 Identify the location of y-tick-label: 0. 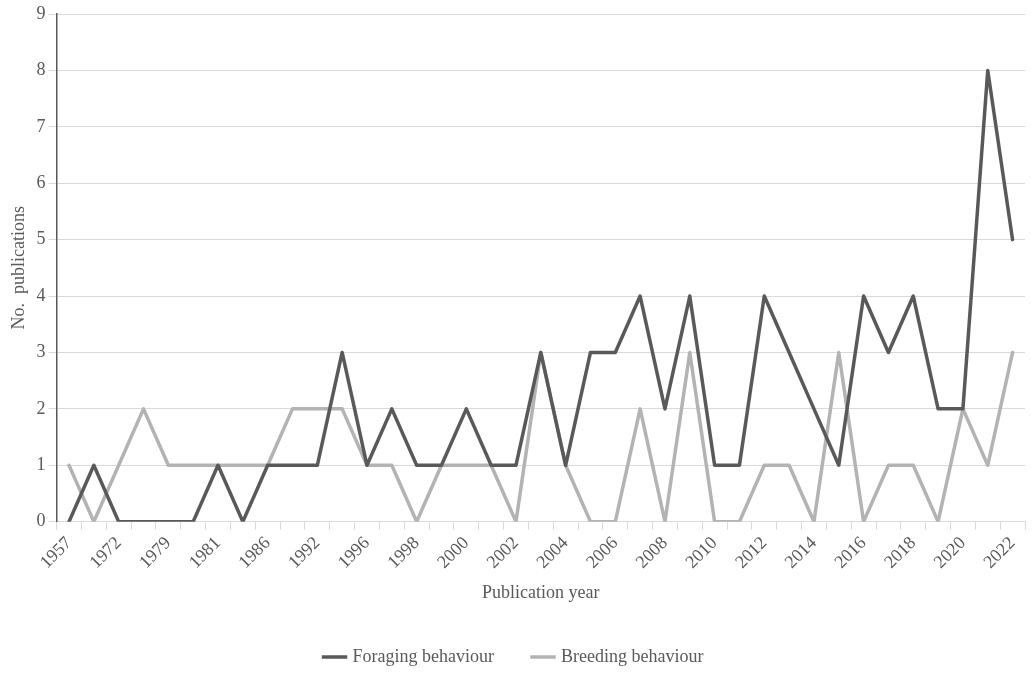
(41, 520).